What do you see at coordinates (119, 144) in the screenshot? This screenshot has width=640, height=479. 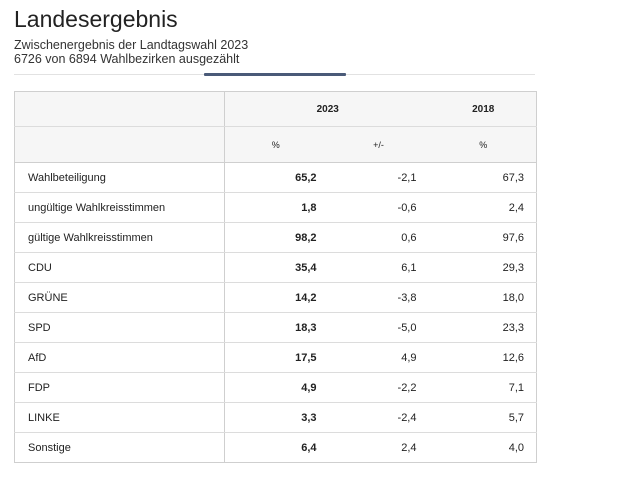 I see `subheader-blank-cell` at bounding box center [119, 144].